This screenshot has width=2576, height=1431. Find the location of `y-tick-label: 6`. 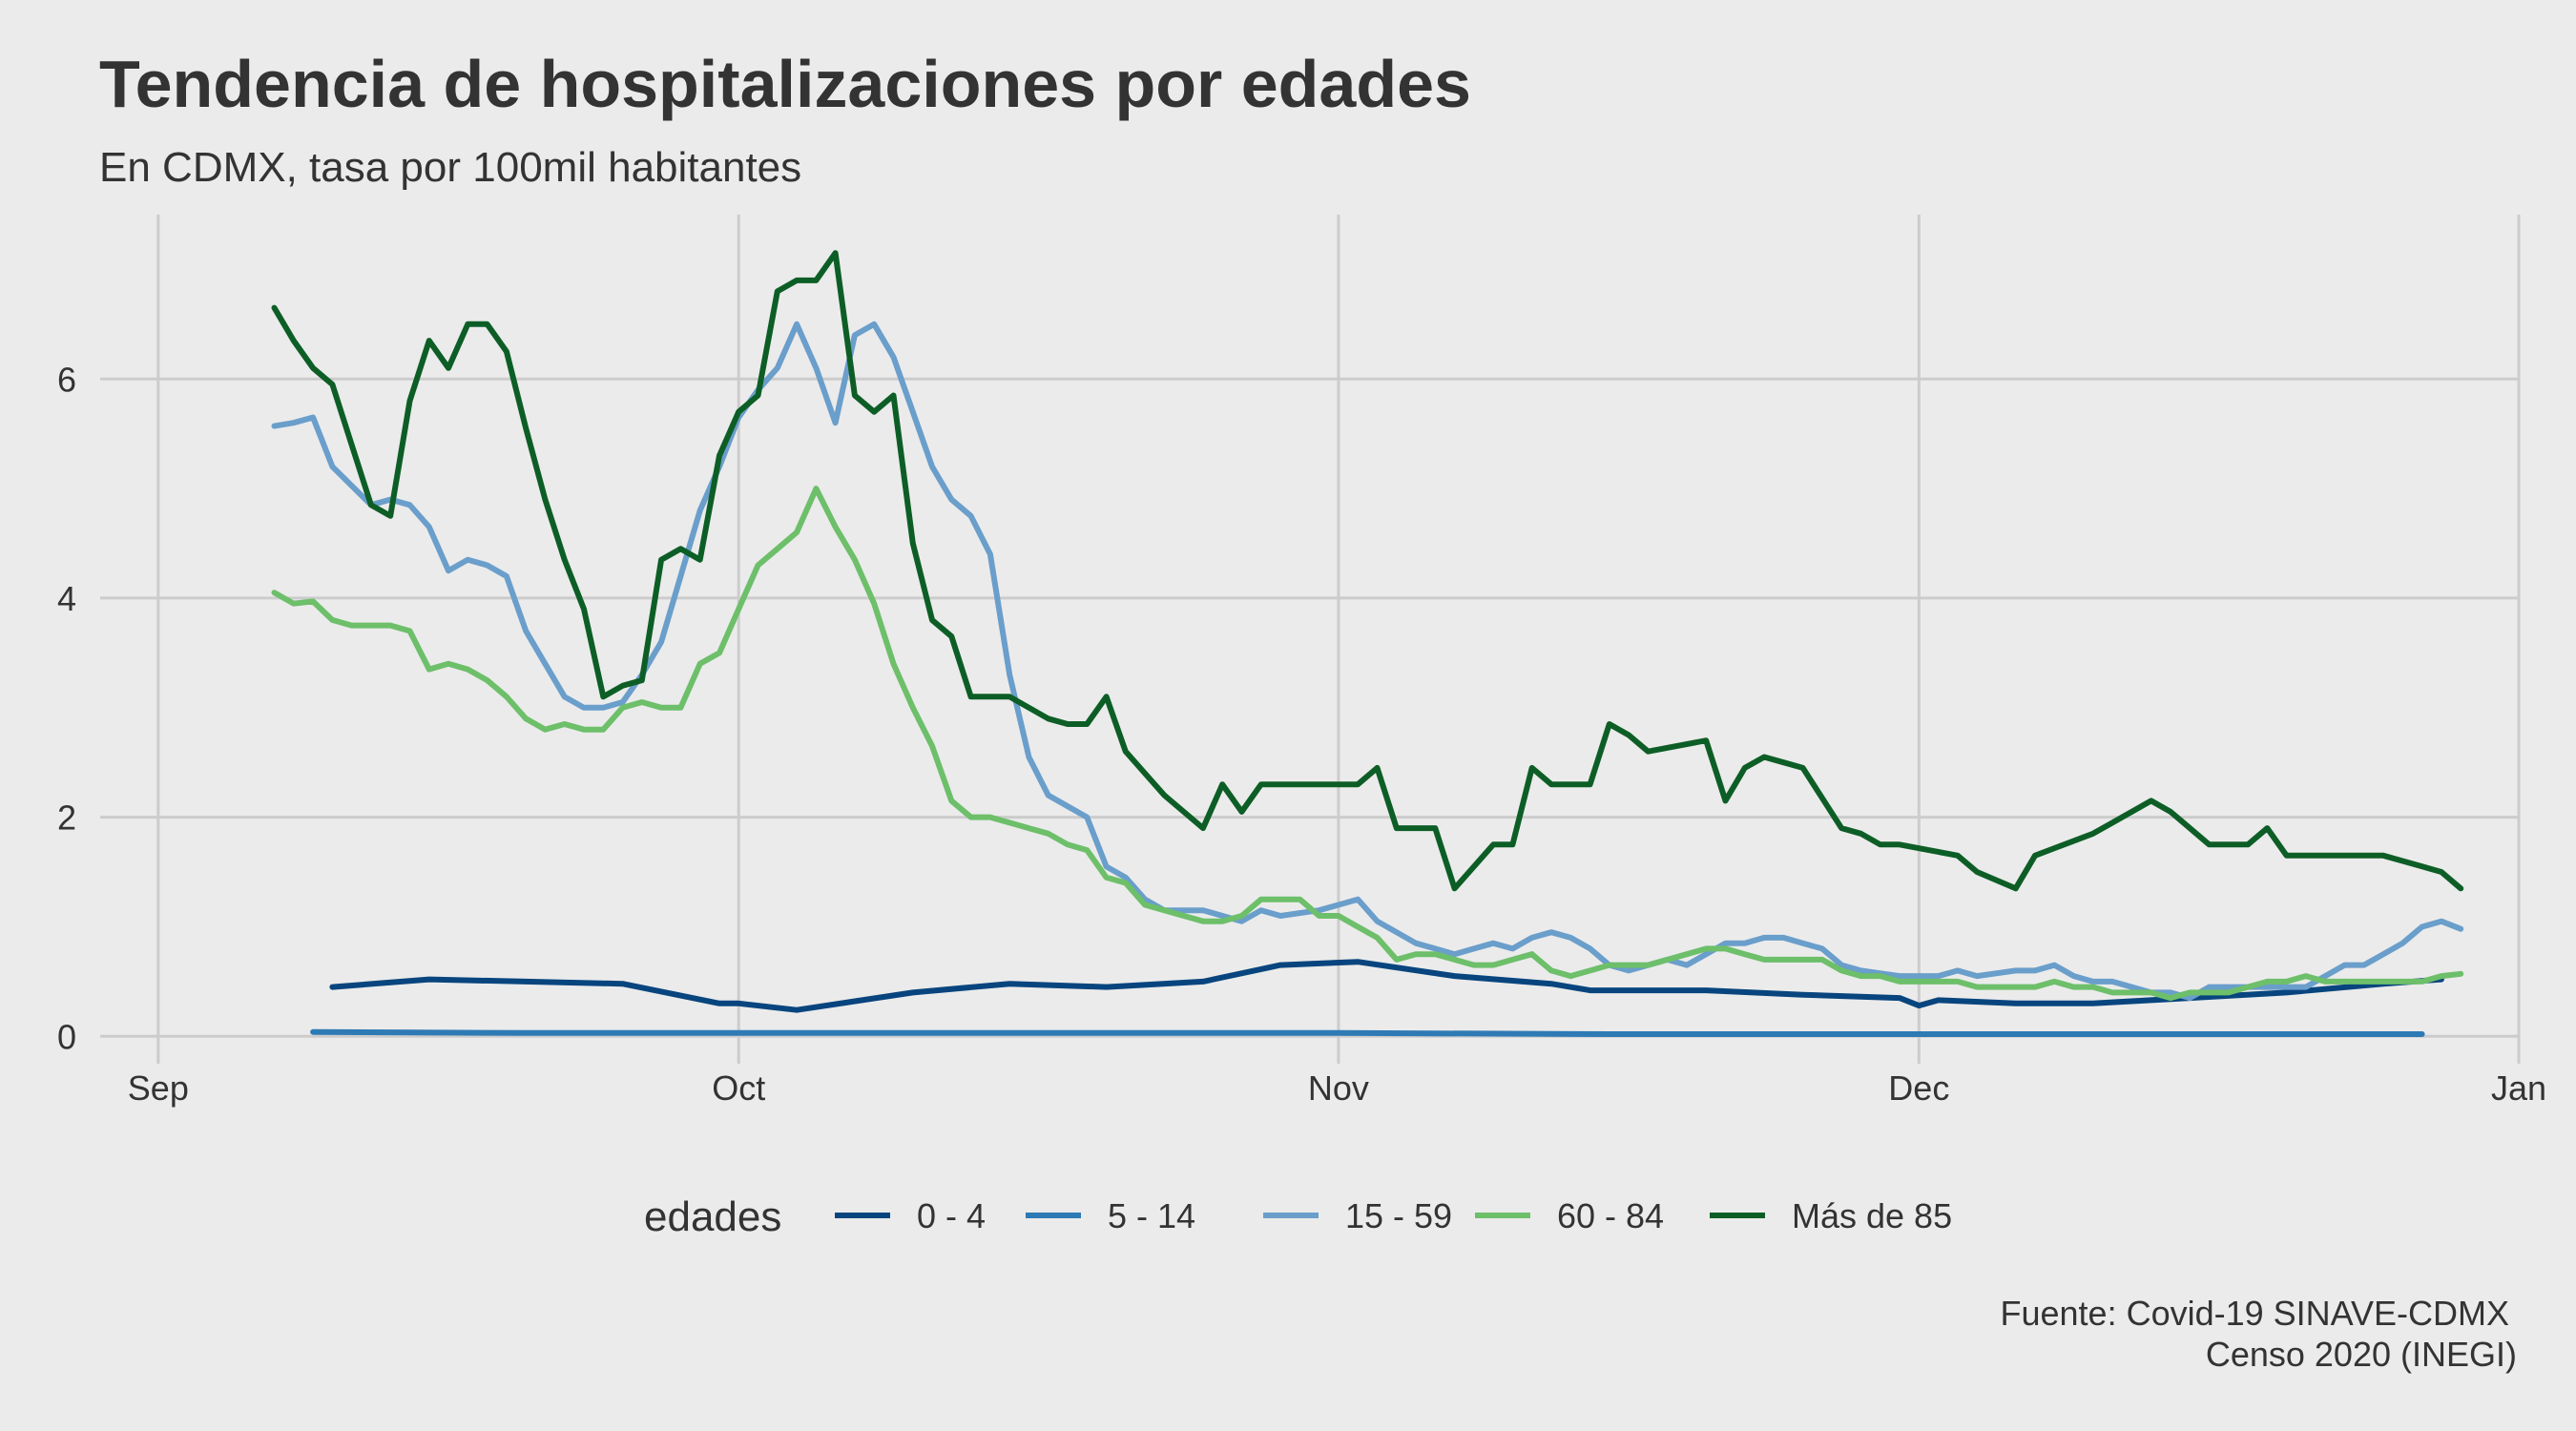

y-tick-label: 6 is located at coordinates (66, 379).